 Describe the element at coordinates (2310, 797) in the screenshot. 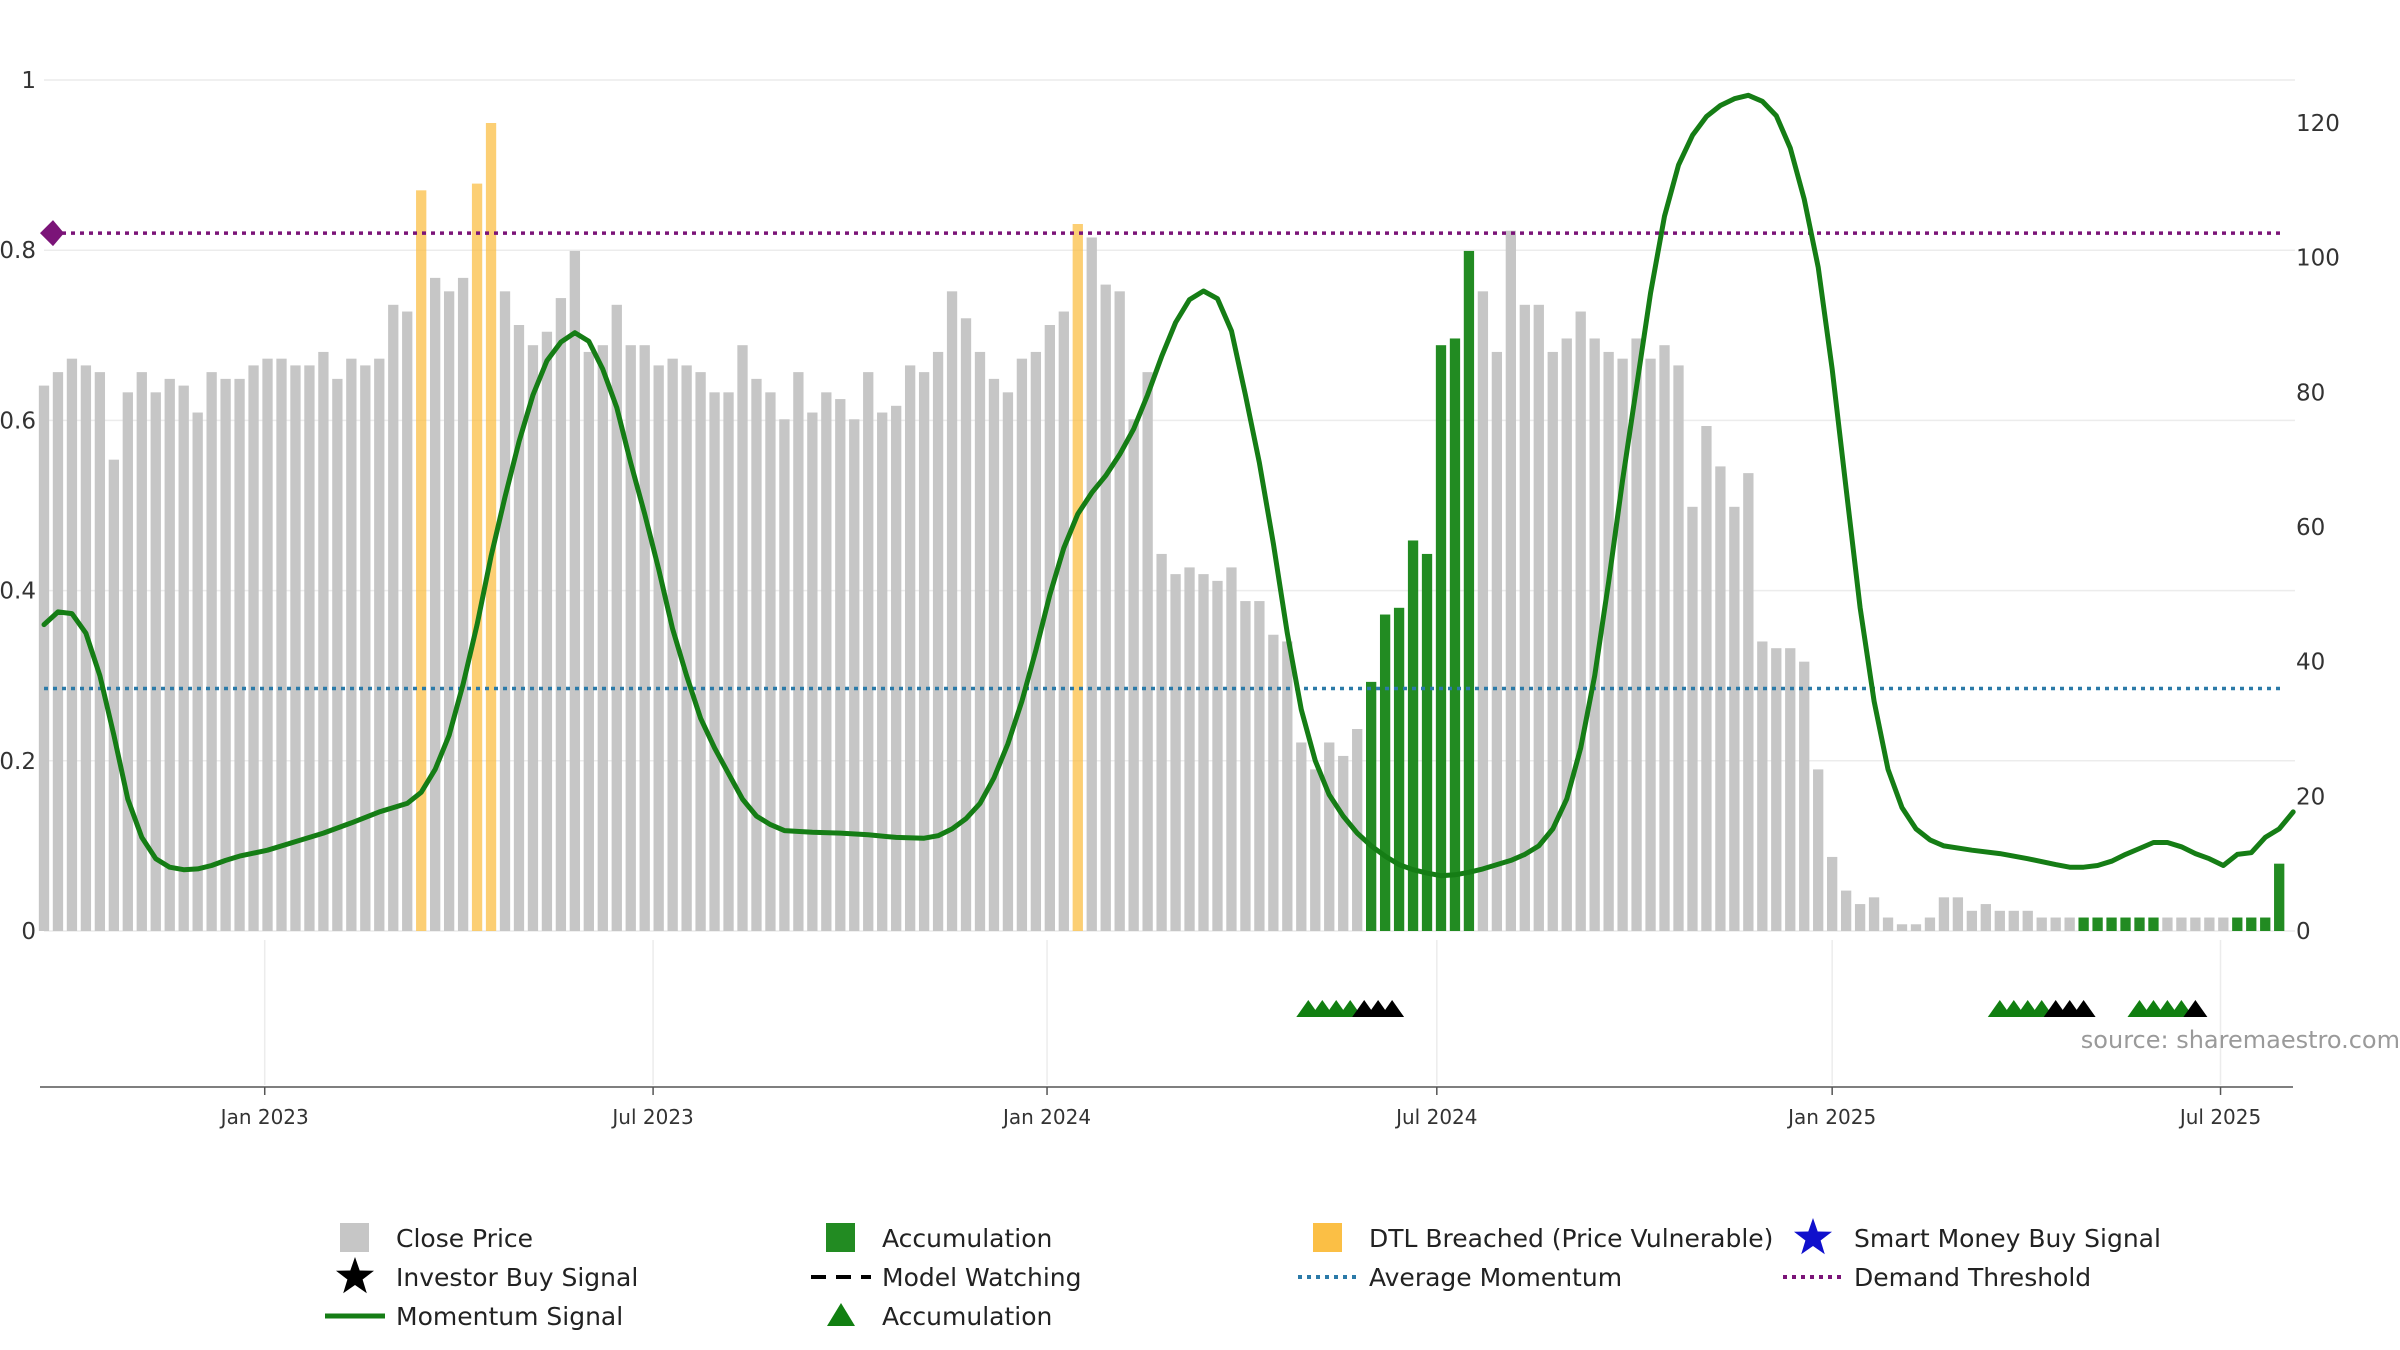

I see `right-tick-label: 20` at that location.